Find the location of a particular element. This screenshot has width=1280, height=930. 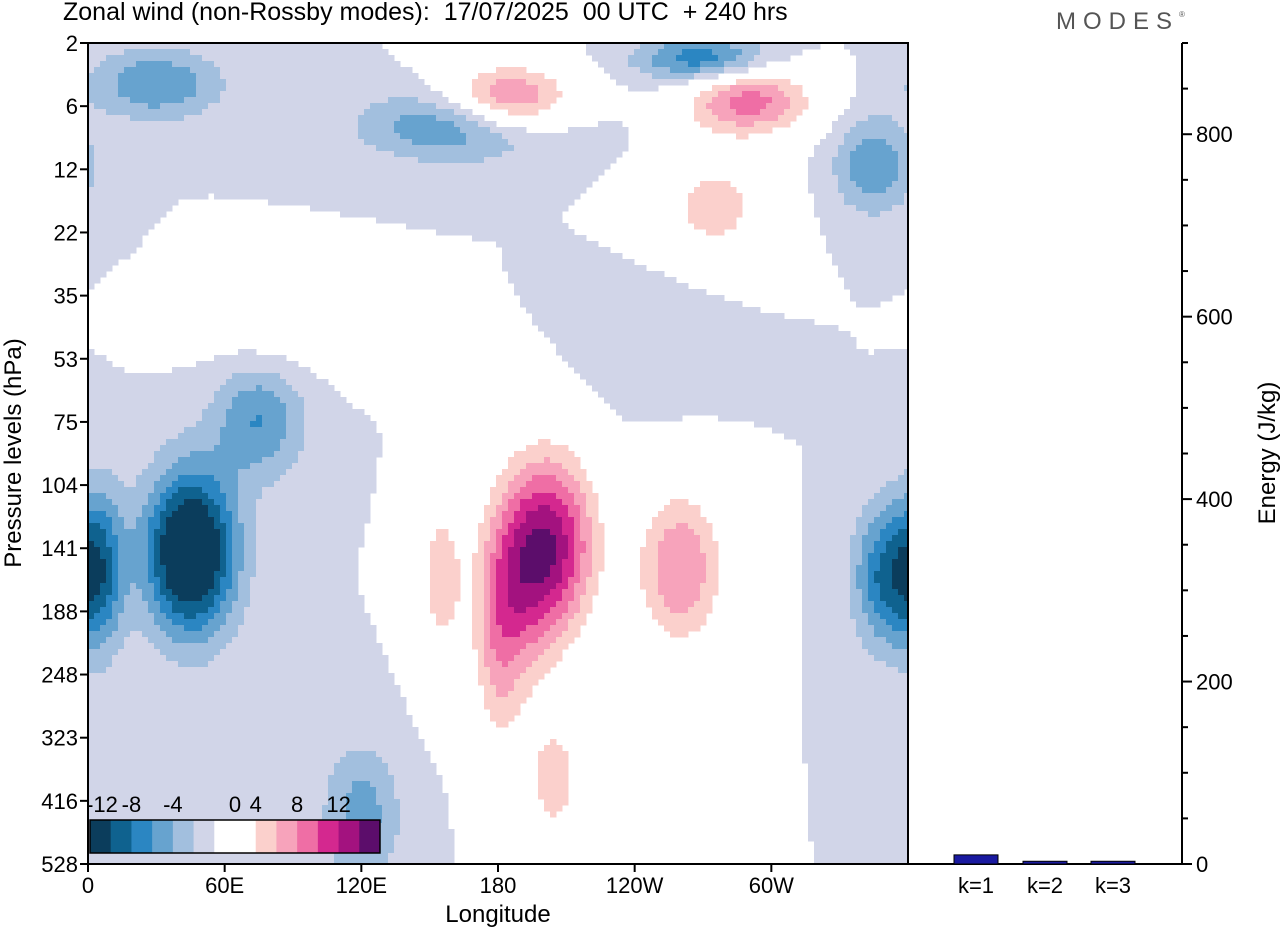

y-tick-label: 75 is located at coordinates (66, 422).